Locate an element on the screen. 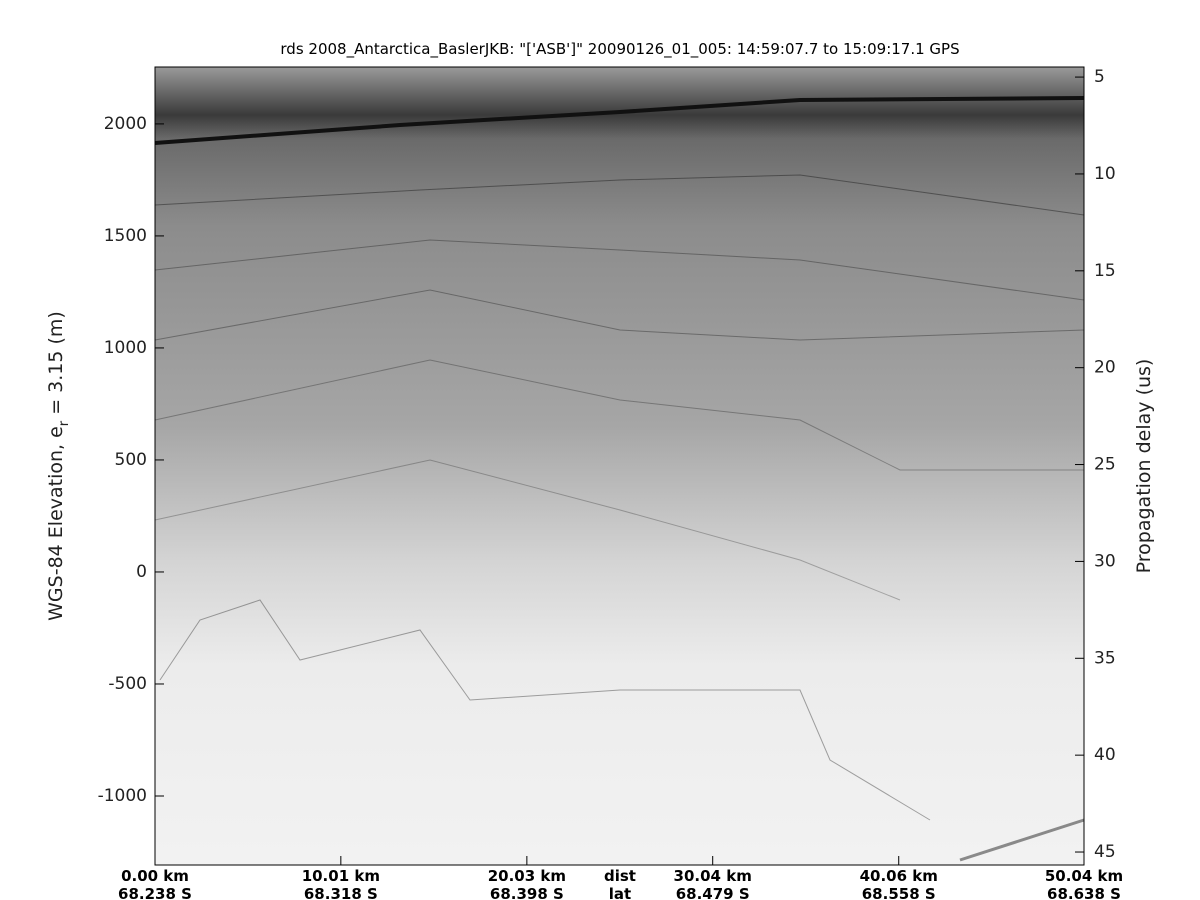 The image size is (1200, 900). y2-tick-label: 45 is located at coordinates (1105, 852).